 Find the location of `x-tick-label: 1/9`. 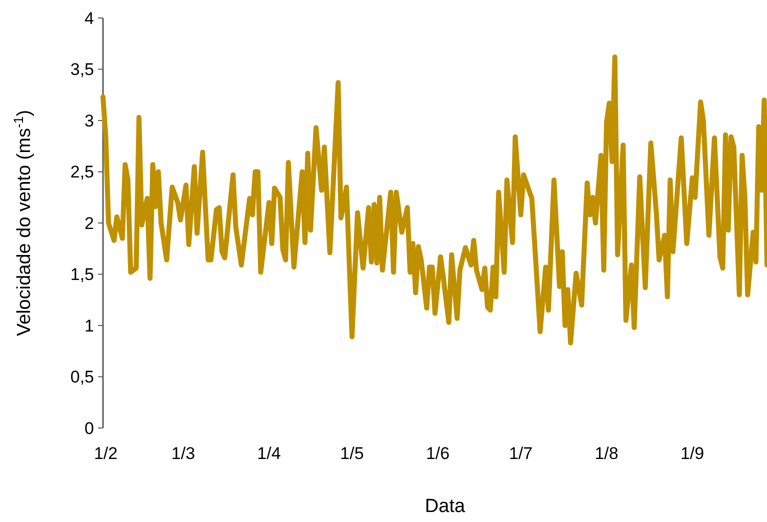

x-tick-label: 1/9 is located at coordinates (692, 453).